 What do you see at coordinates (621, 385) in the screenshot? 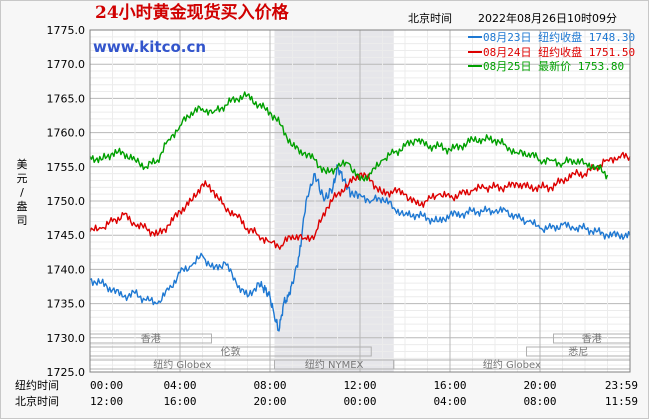
I see `x-tick-label: 23:59` at bounding box center [621, 385].